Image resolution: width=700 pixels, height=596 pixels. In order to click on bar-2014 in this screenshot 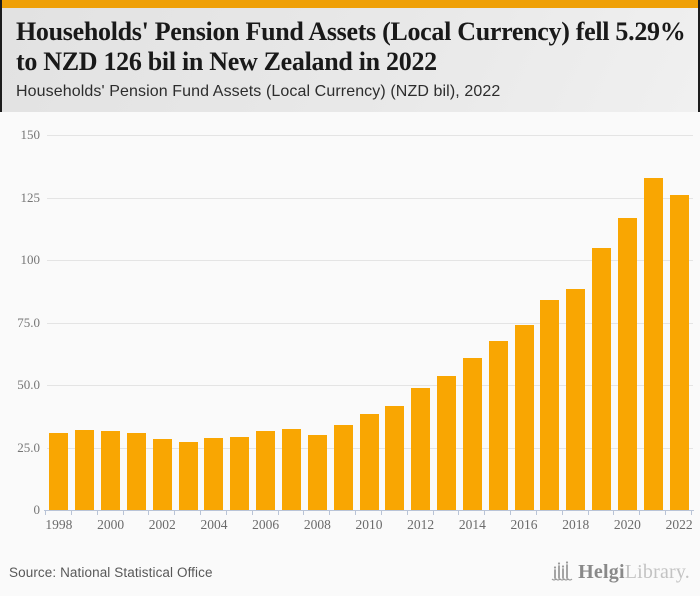, I will do `click(472, 433)`.